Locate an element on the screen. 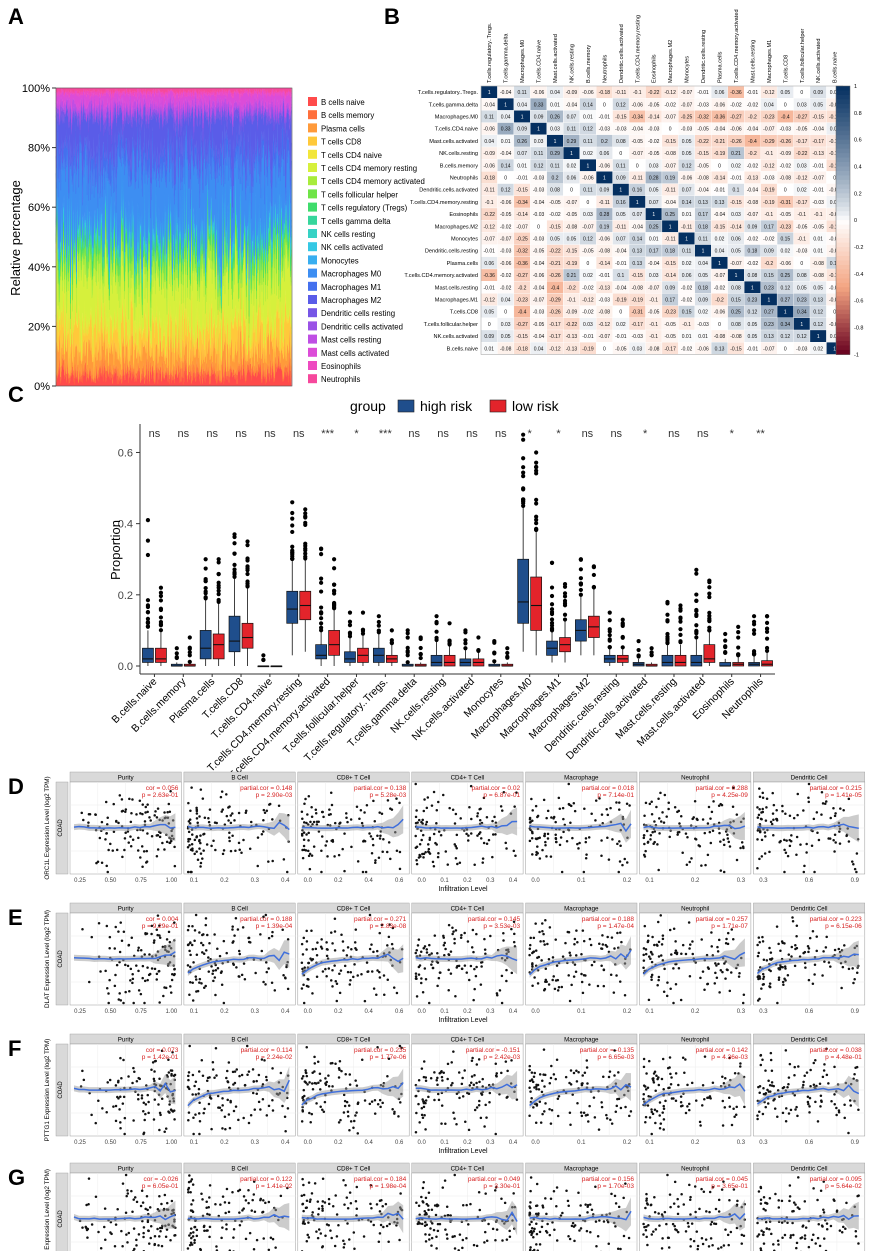  heat-col-label: T.cells.follicular.helper is located at coordinates (803, 55).